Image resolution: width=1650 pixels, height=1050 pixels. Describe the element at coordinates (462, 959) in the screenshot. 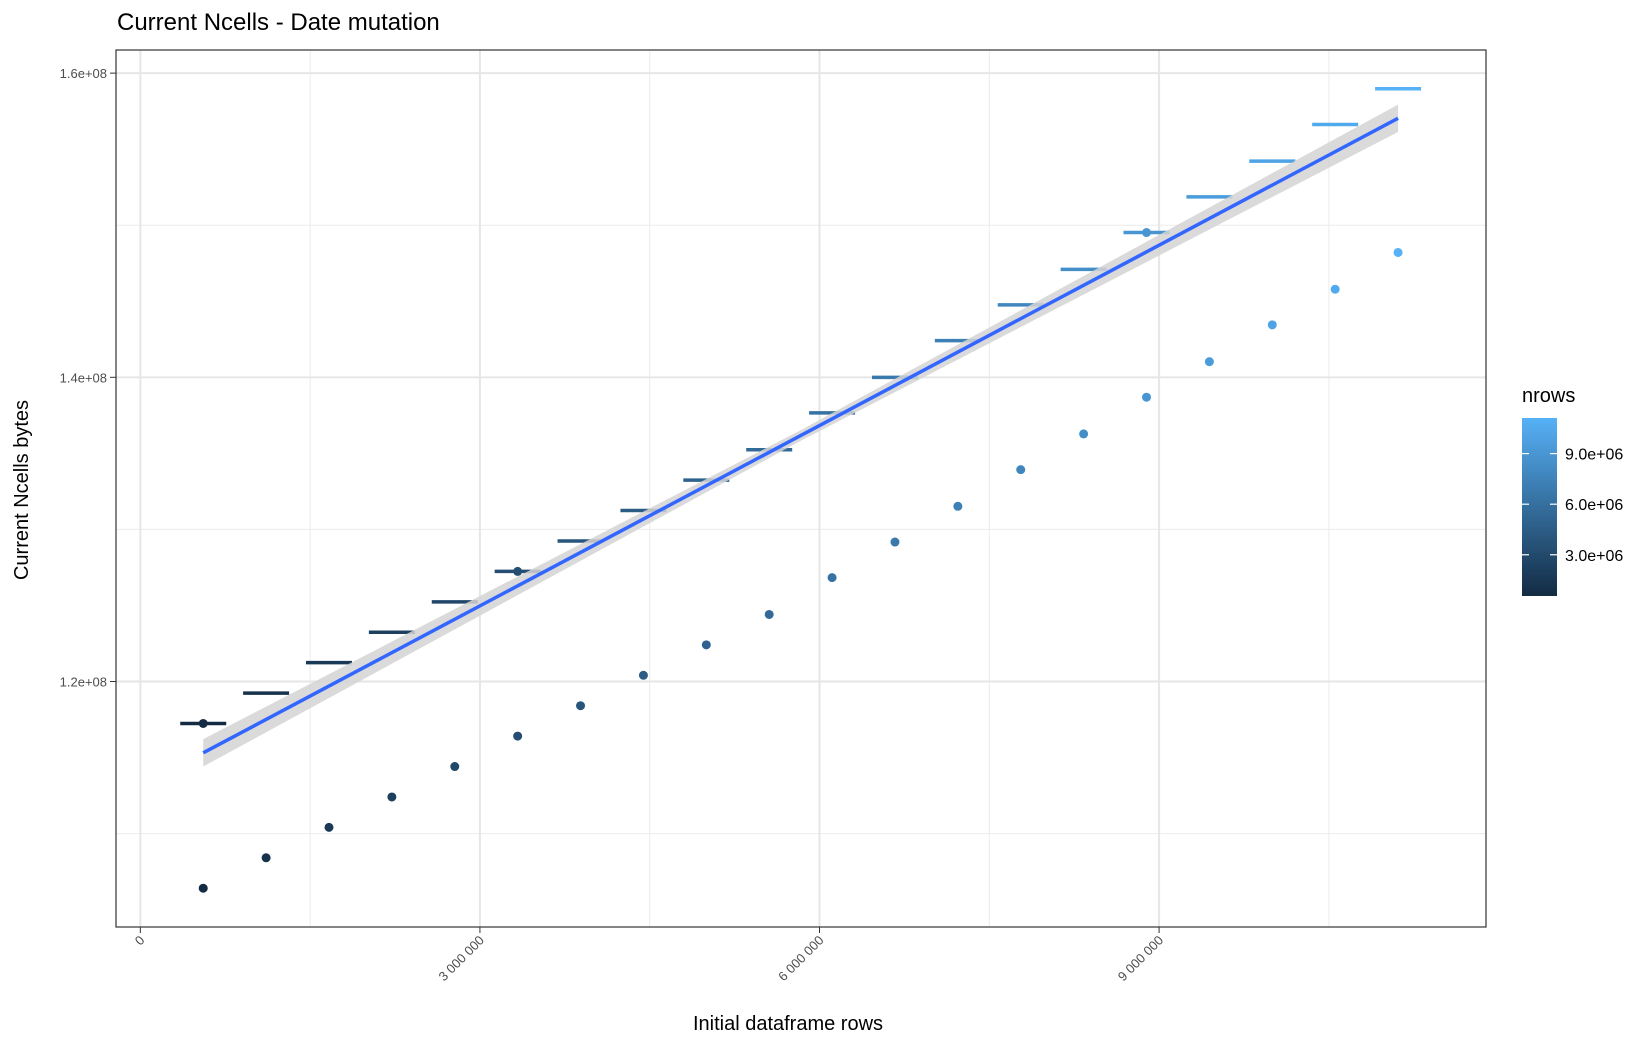

I see `x-tick-label: 3 000 000` at that location.